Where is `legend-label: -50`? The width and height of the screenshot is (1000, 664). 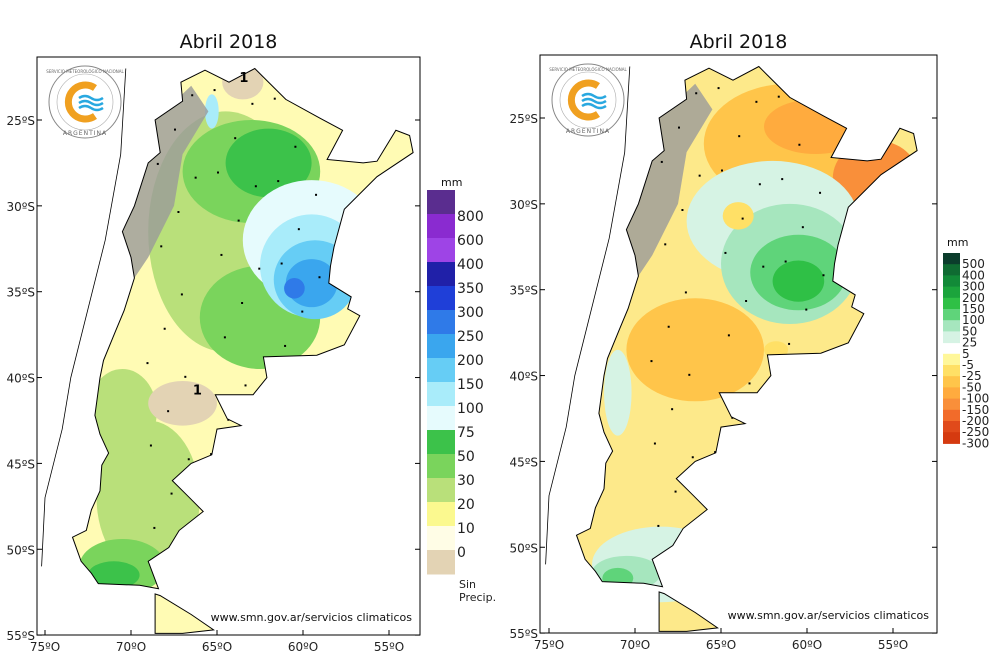
legend-label: -50 is located at coordinates (972, 387).